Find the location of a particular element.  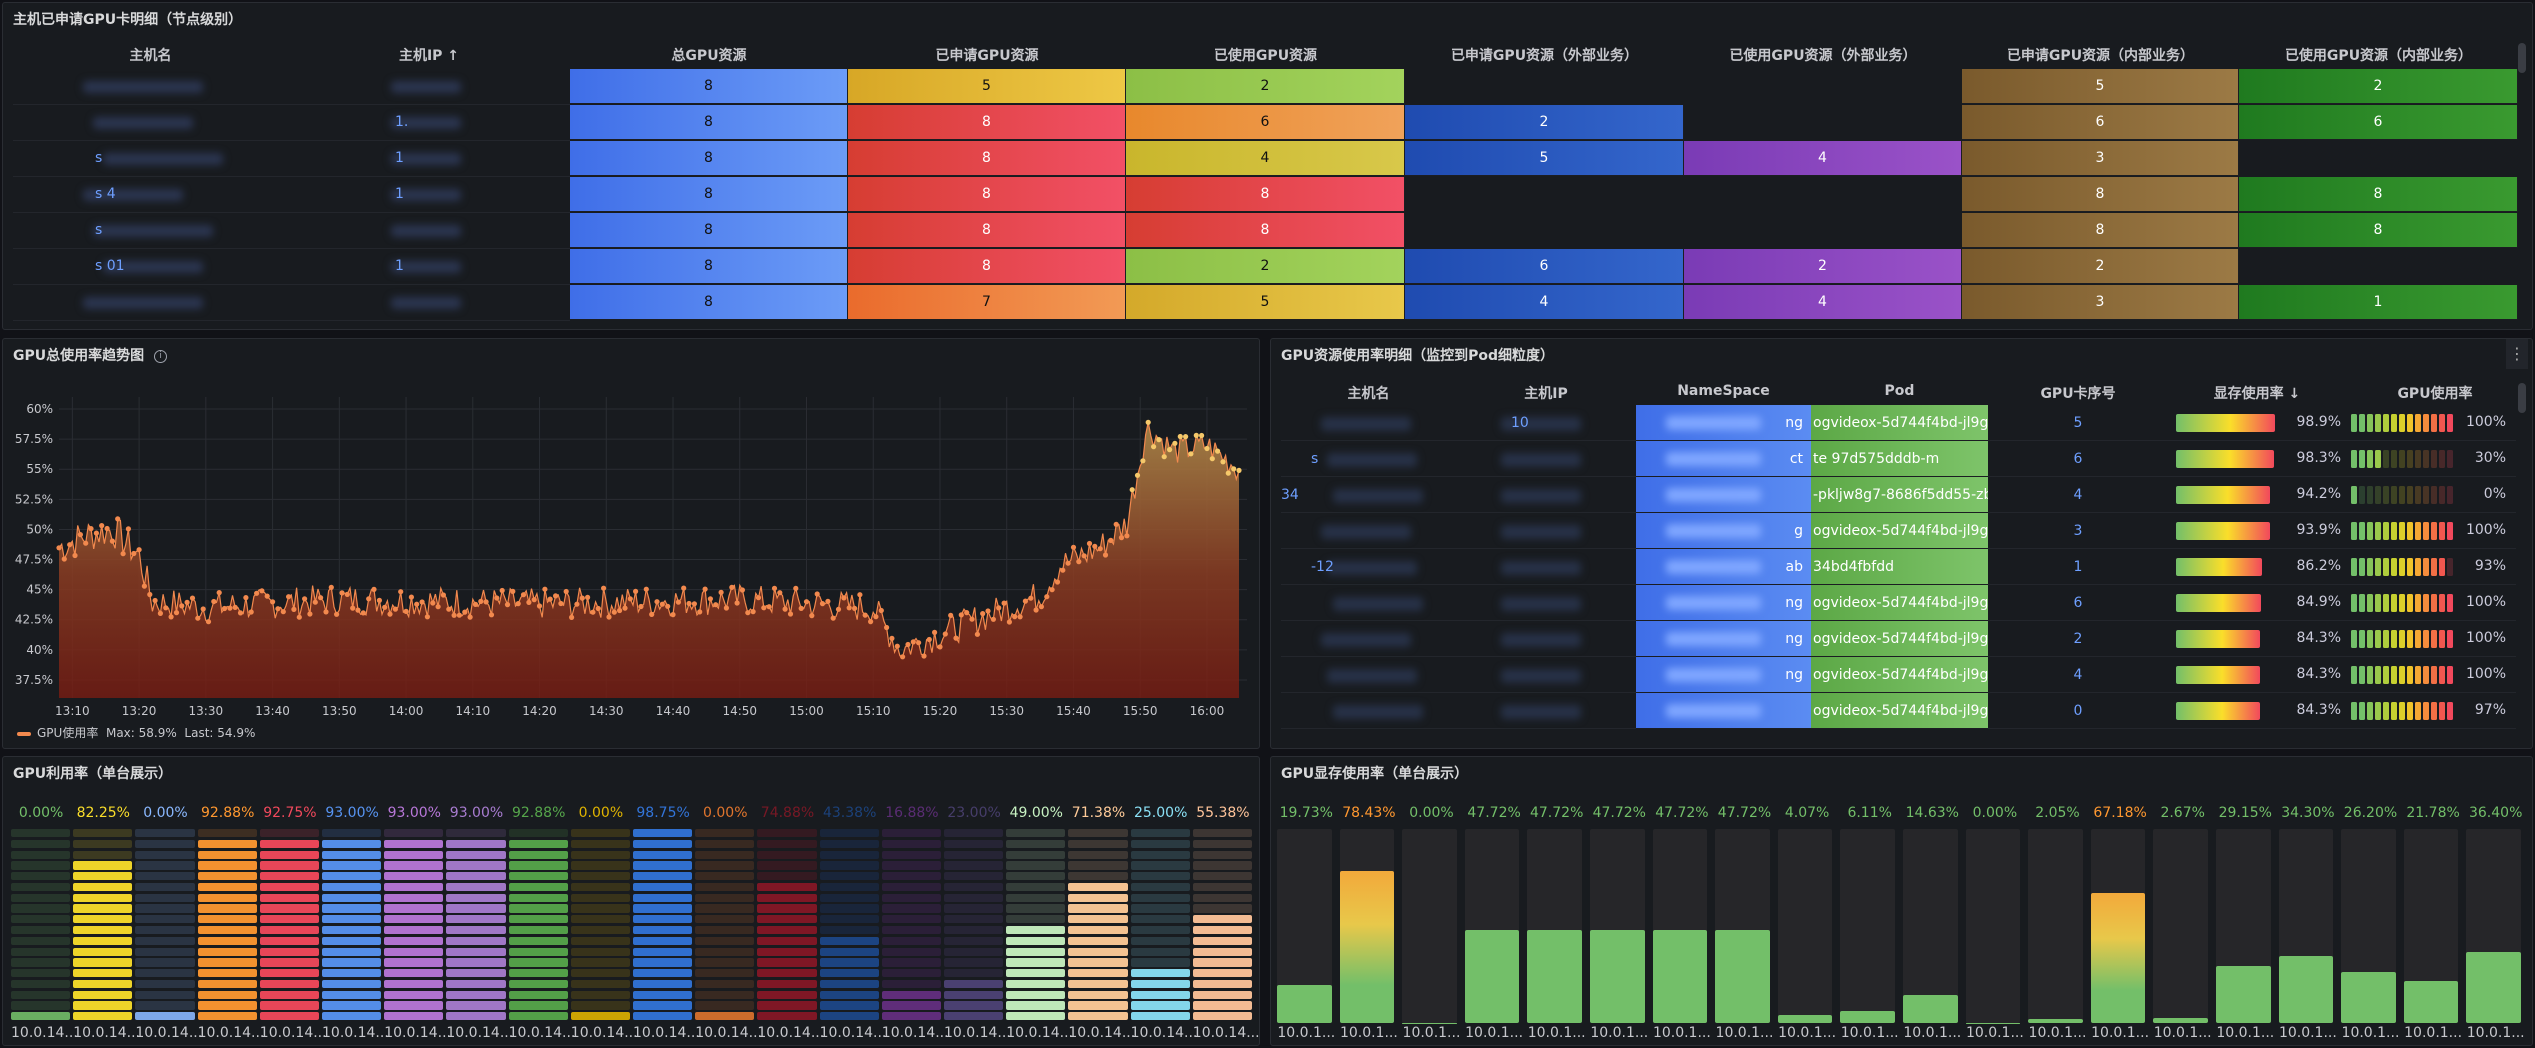

column-header: 已申请GPU资源（内部业务） is located at coordinates (2100, 56).